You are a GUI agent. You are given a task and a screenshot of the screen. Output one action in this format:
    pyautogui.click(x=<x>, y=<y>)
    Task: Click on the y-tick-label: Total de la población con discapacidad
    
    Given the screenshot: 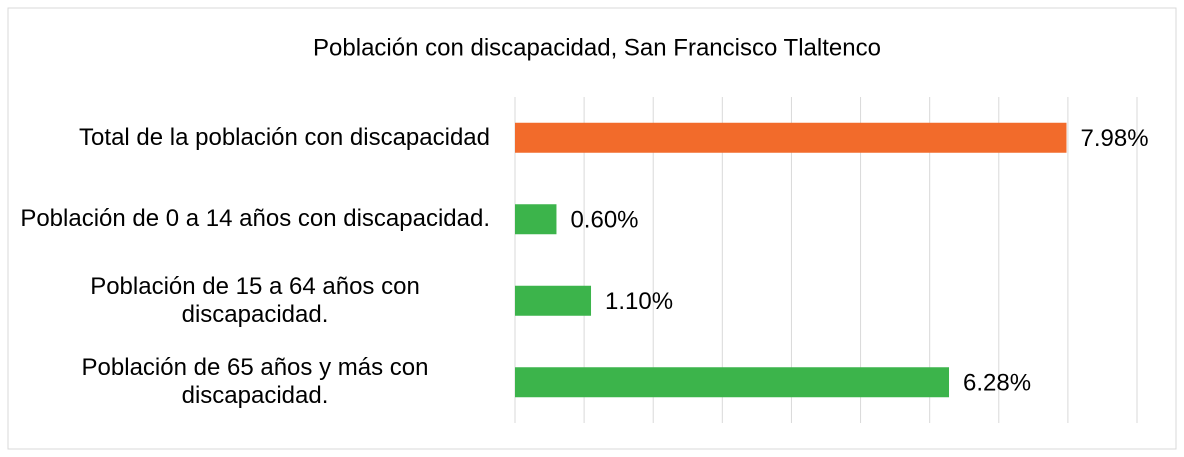 What is the action you would take?
    pyautogui.click(x=284, y=137)
    